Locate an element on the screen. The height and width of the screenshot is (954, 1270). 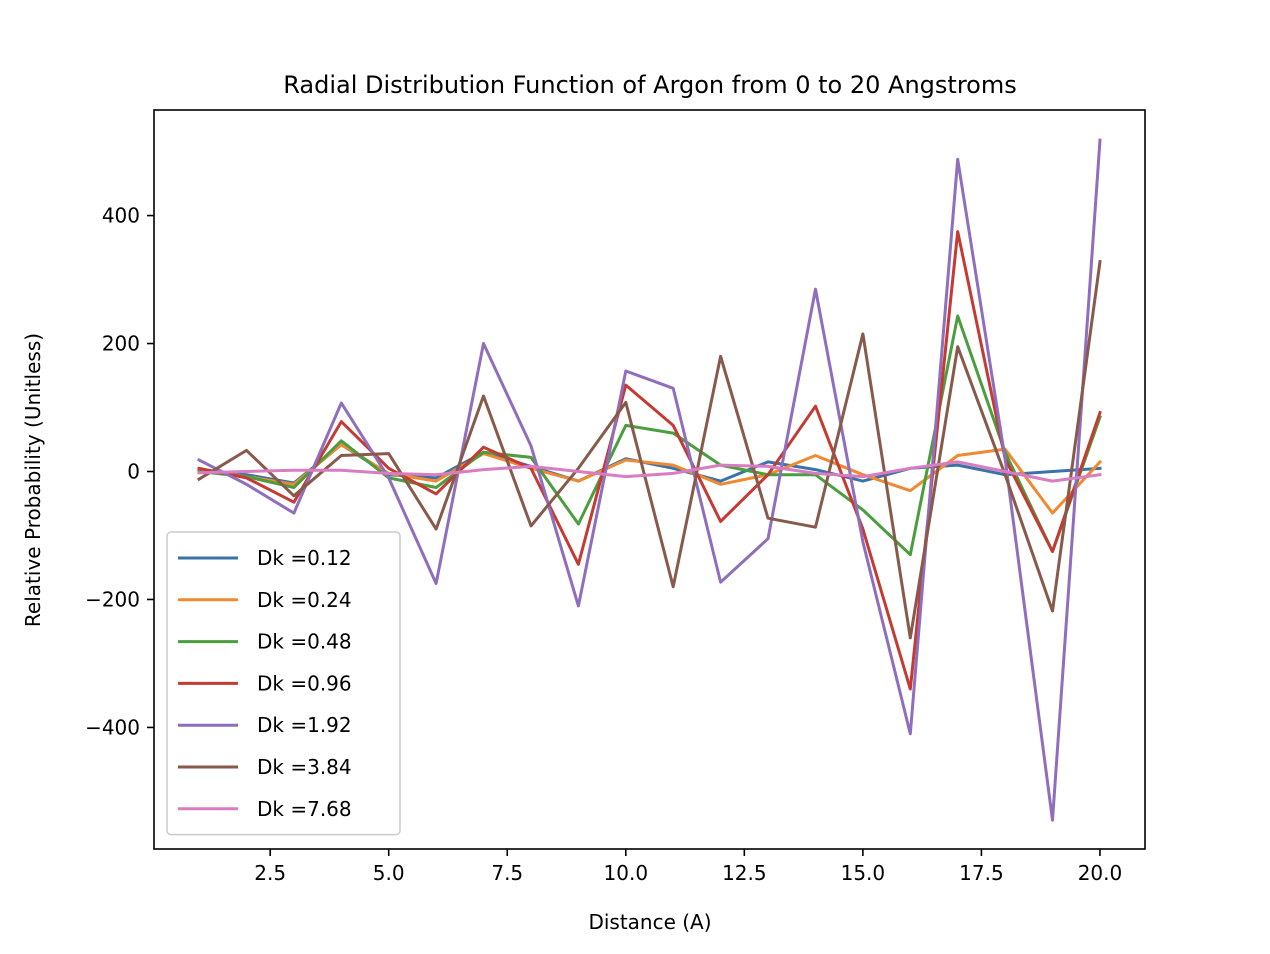
legend-label: Dk =0.12 is located at coordinates (304, 558).